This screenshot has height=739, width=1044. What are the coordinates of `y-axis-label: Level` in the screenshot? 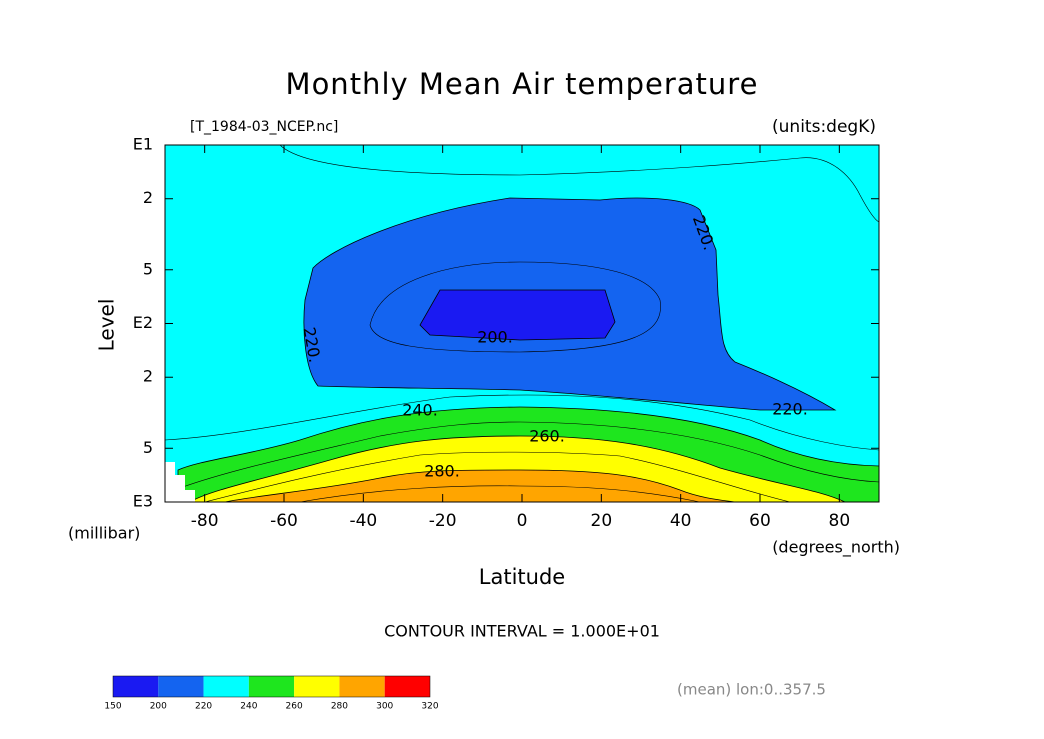 It's located at (107, 325).